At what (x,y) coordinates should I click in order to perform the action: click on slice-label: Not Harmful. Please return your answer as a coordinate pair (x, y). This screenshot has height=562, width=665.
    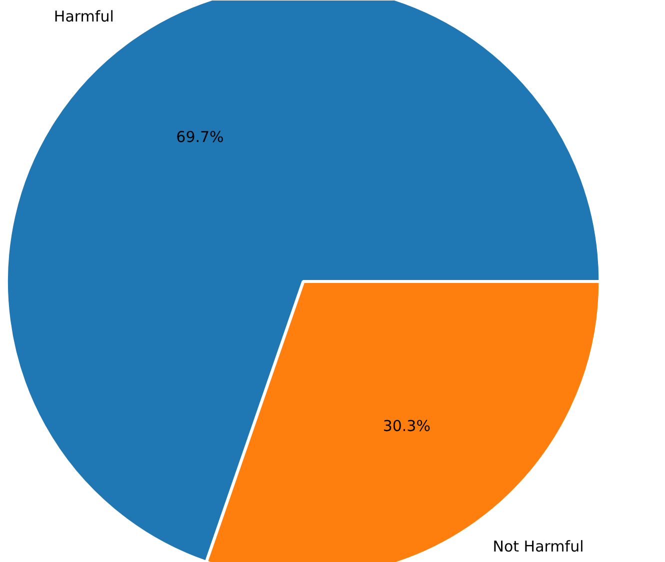
    Looking at the image, I should click on (538, 547).